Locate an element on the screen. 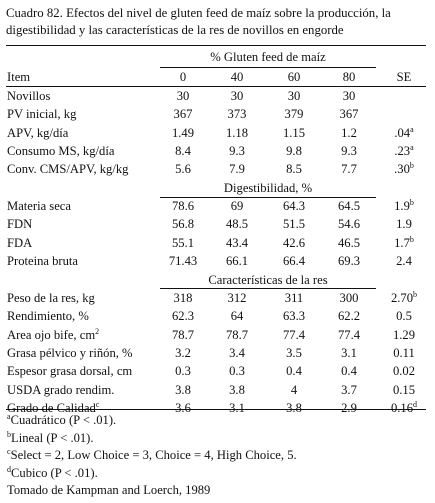 The height and width of the screenshot is (503, 435). value-cell: 373 is located at coordinates (237, 114).